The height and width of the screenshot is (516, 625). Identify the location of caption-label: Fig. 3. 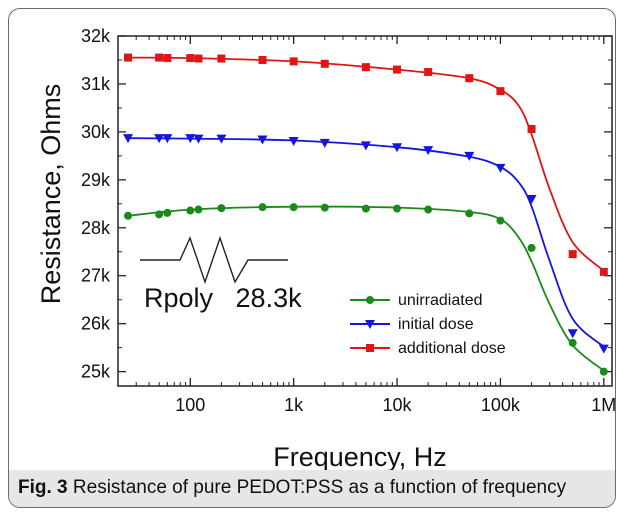
(43, 487).